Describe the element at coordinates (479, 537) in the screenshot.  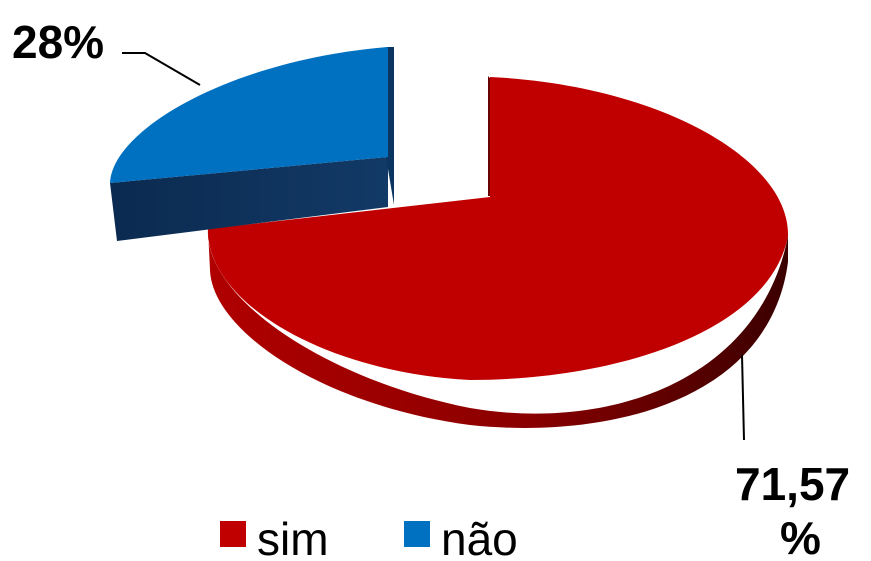
I see `legend-label-nao: não` at that location.